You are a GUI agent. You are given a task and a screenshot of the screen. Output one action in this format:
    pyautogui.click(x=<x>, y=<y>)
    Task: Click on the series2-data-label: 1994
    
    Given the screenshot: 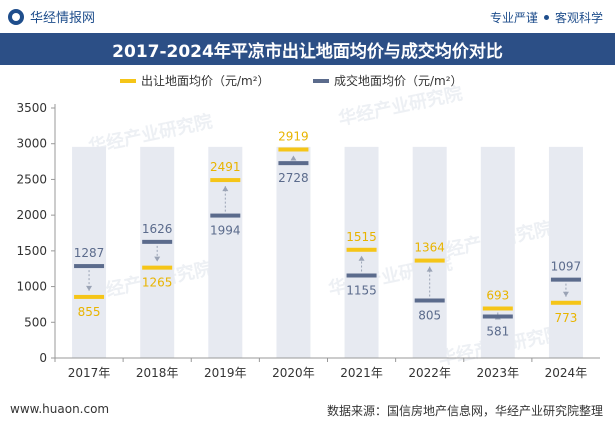 What is the action you would take?
    pyautogui.click(x=225, y=231)
    